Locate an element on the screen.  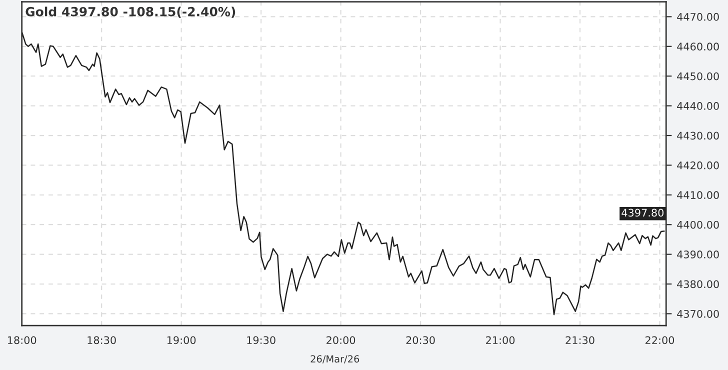
y-tick-label: 4400.00 is located at coordinates (698, 224).